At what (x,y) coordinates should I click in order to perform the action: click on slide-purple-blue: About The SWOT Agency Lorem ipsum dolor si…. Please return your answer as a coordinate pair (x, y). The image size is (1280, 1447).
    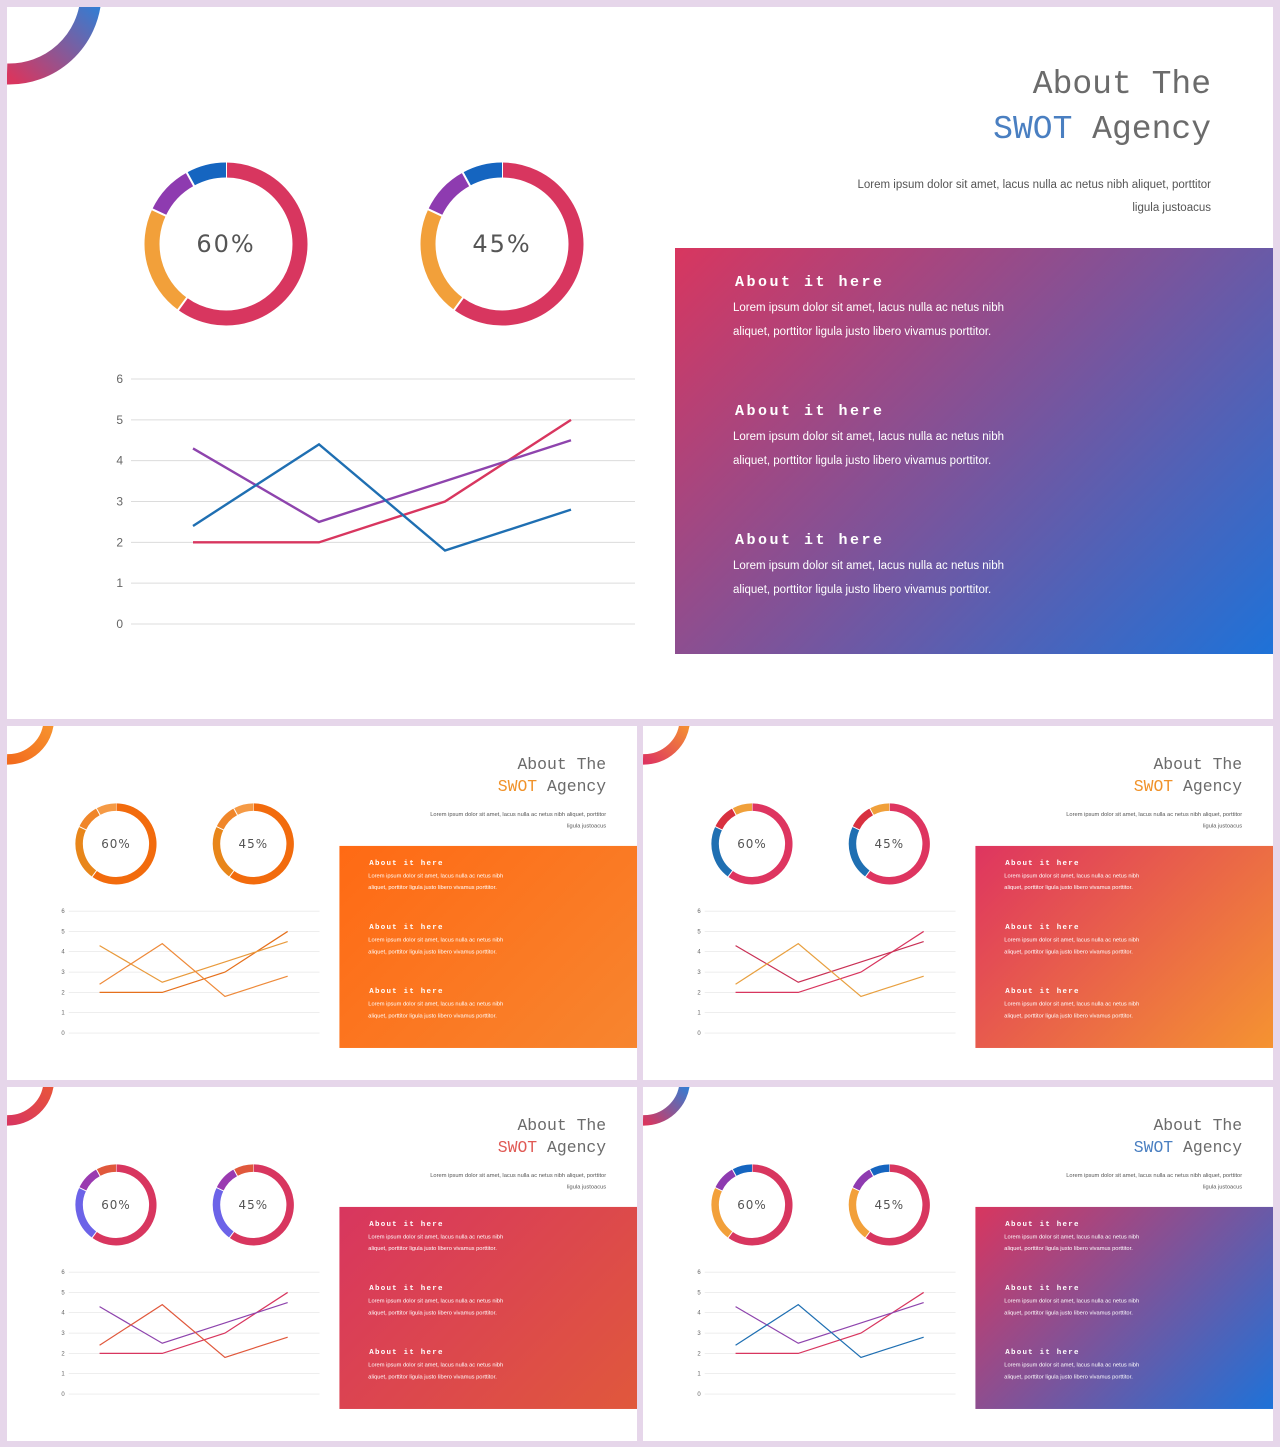
    Looking at the image, I should click on (958, 1264).